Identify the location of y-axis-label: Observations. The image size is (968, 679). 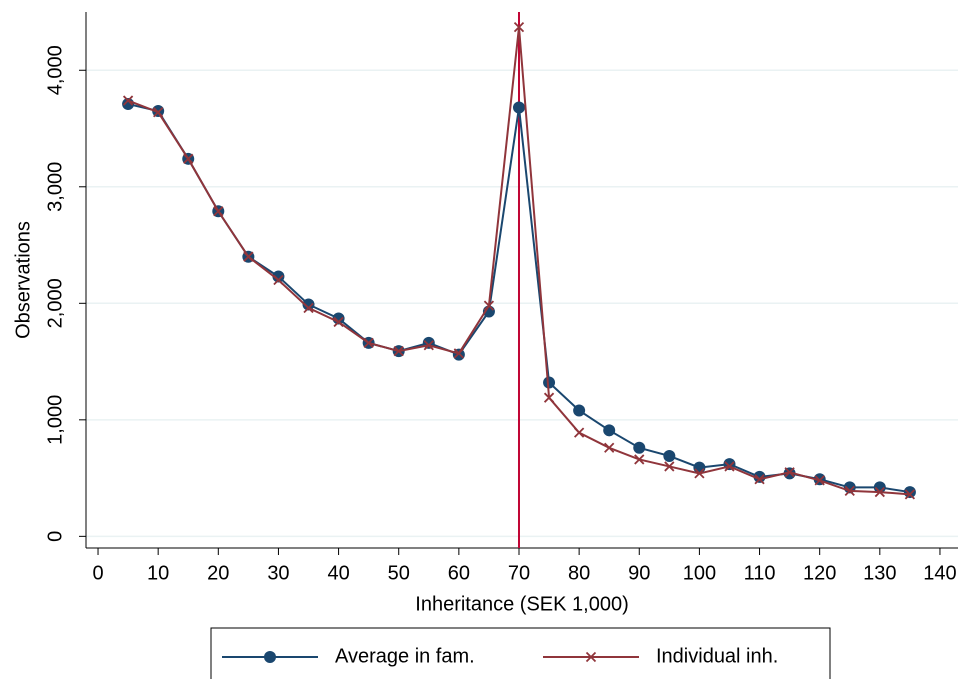
(23, 280).